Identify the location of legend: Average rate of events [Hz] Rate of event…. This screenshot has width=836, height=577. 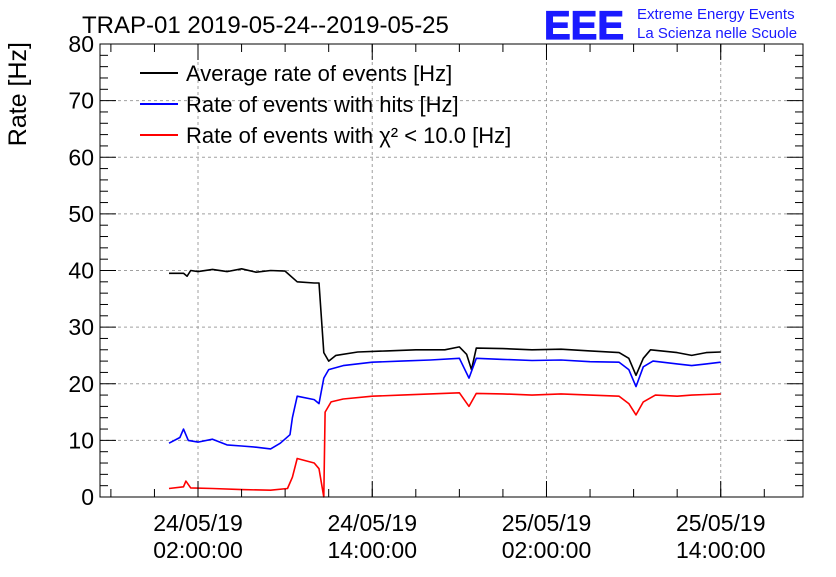
(325, 104).